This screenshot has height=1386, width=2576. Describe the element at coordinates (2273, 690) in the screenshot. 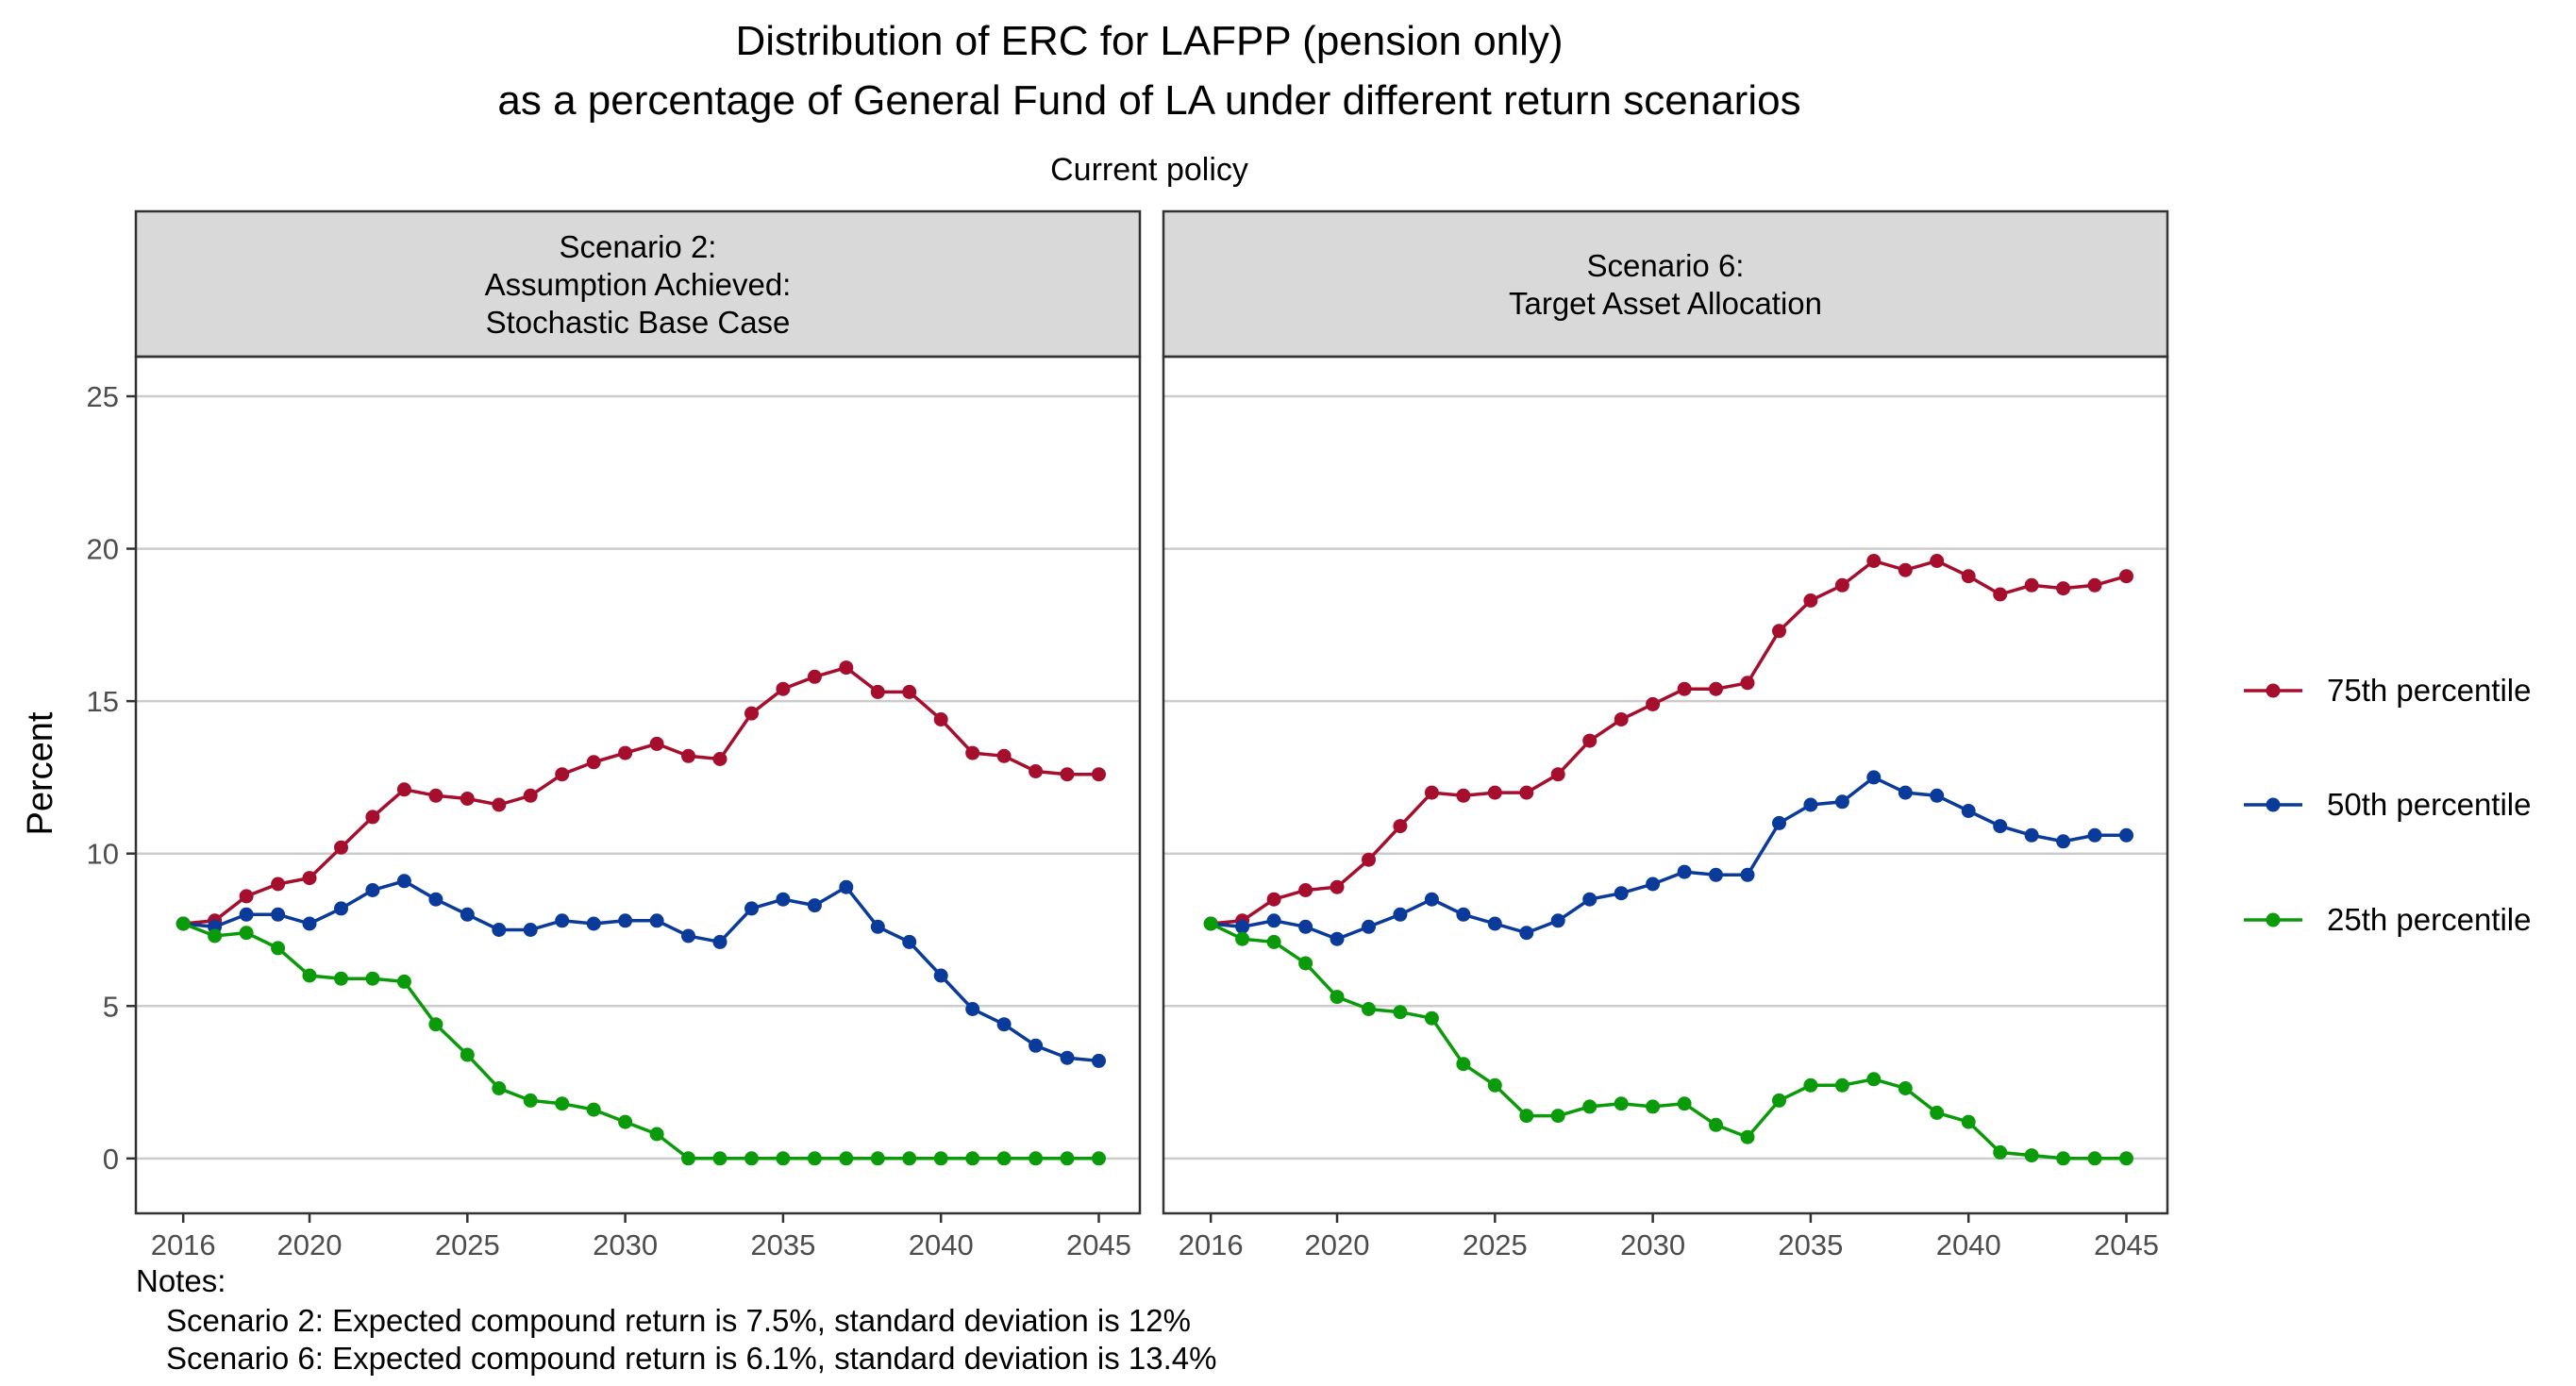

I see `legend-swatch-point` at that location.